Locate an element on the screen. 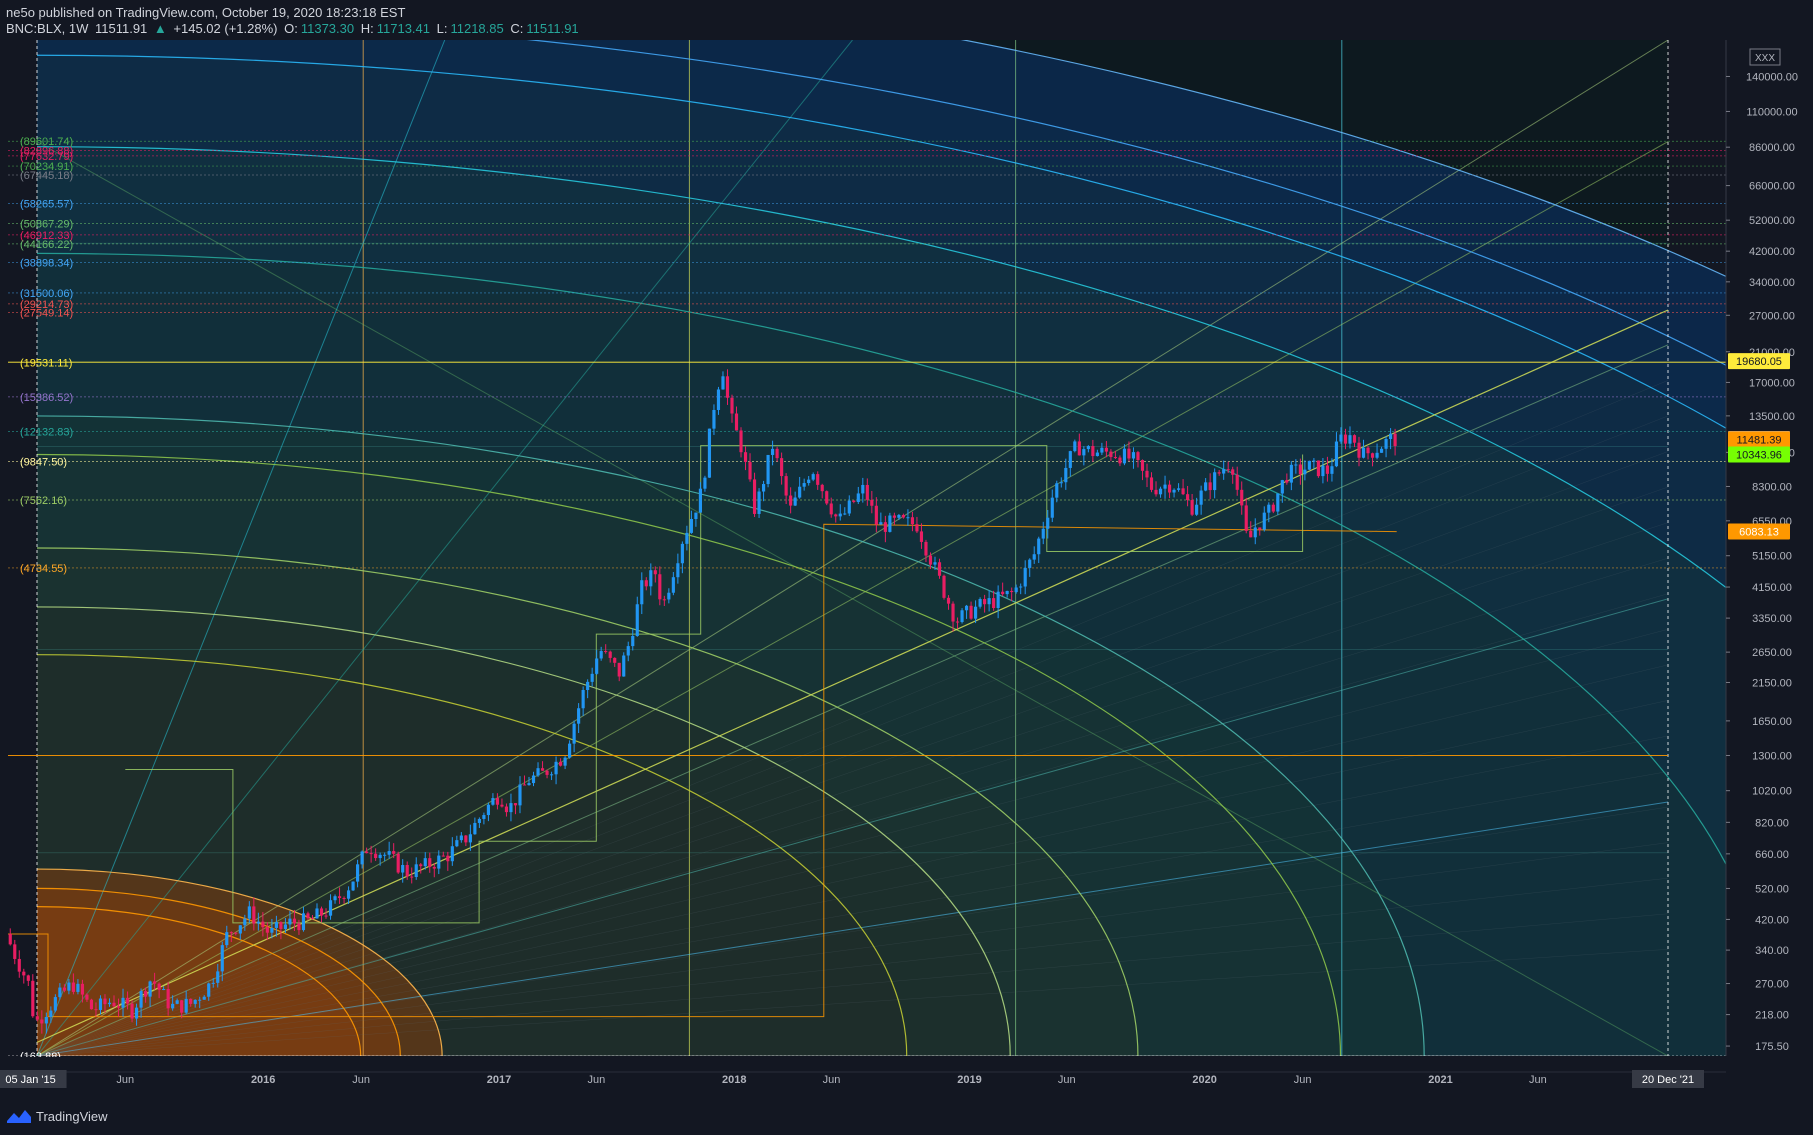 This screenshot has width=1813, height=1135. last-price: 11511.91 is located at coordinates (121, 28).